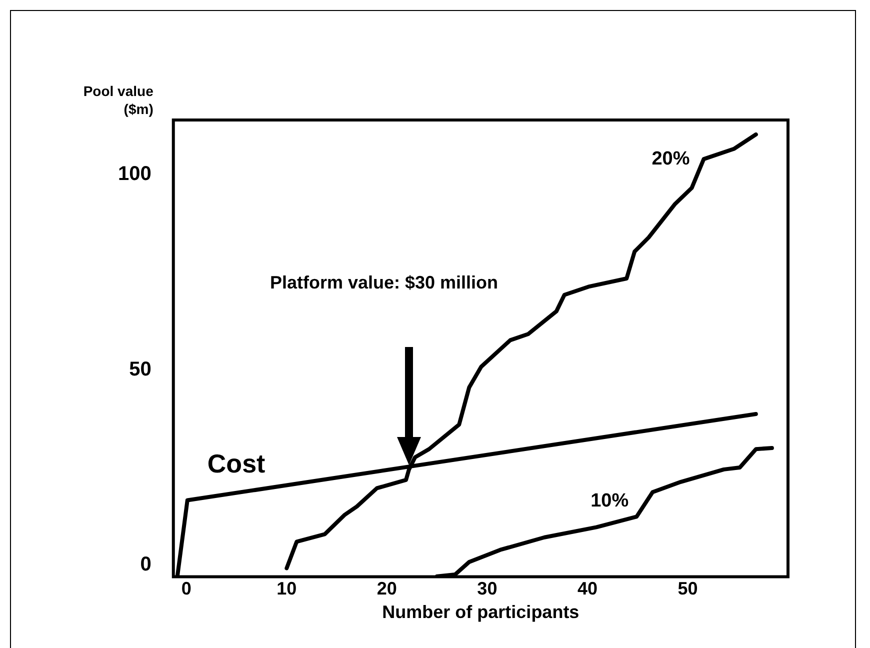  I want to click on x-tick-label: 40, so click(587, 588).